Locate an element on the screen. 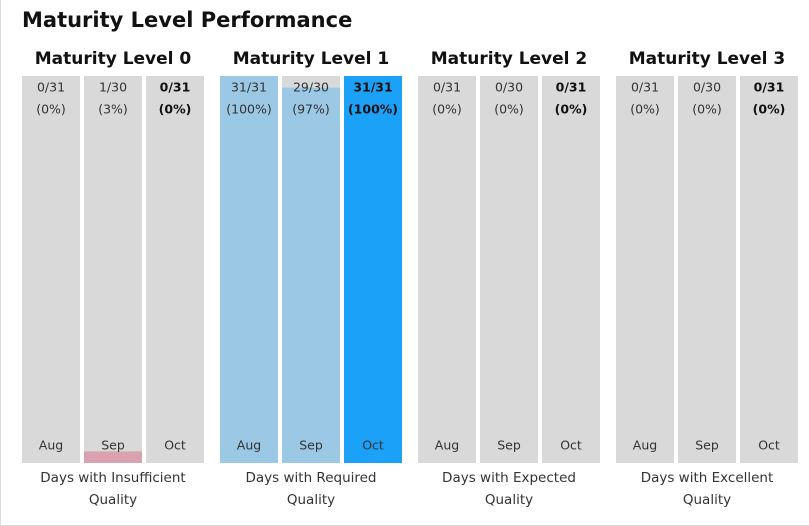 The image size is (809, 526). percent-label: (3%) is located at coordinates (113, 109).